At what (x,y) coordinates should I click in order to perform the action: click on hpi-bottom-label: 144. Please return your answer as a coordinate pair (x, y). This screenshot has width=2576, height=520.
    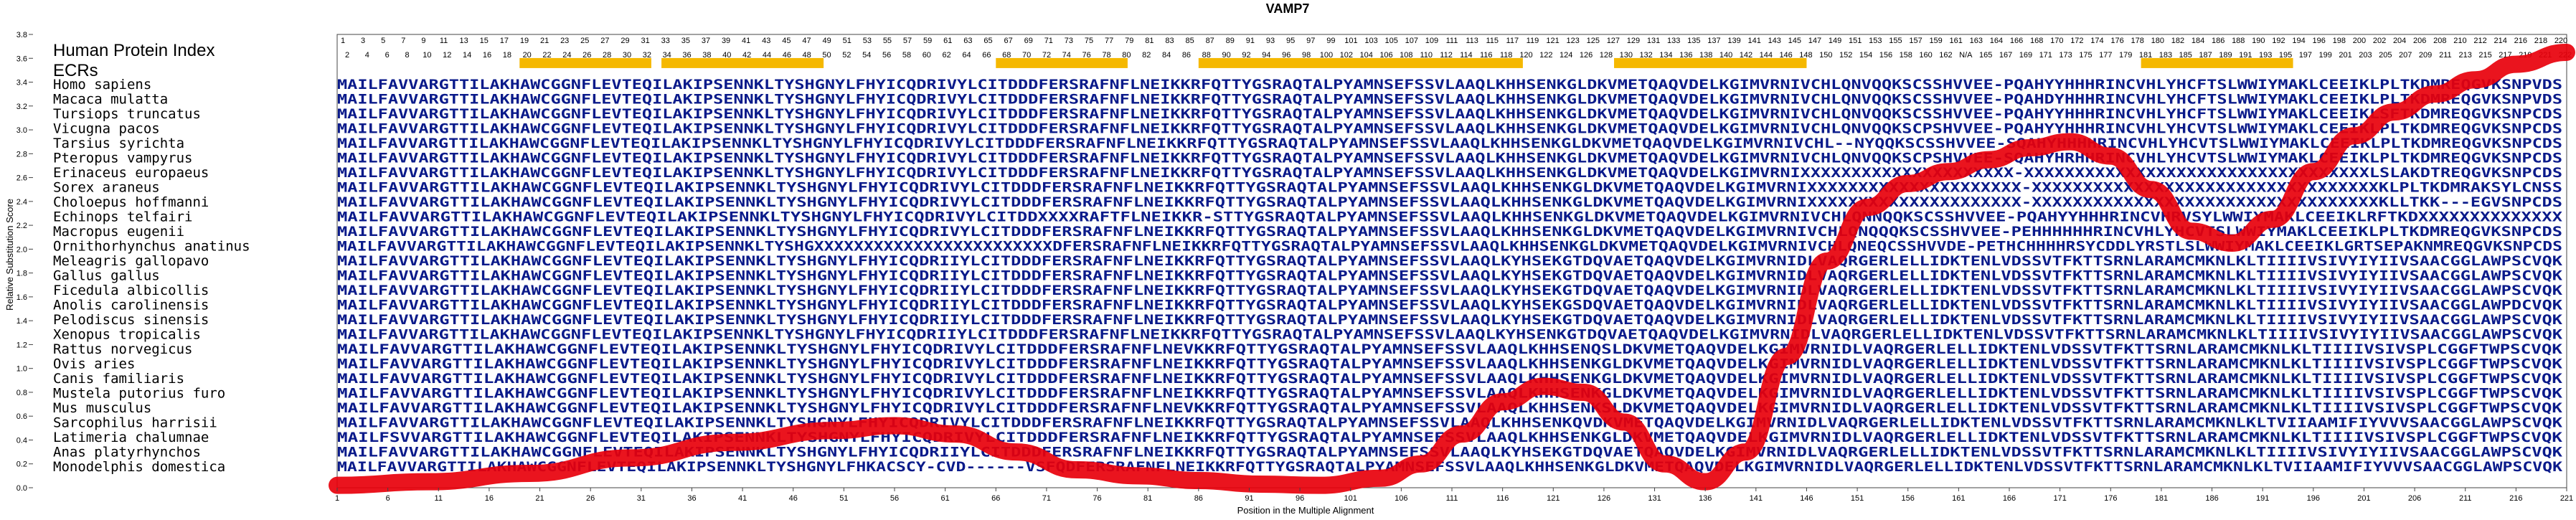
    Looking at the image, I should click on (1766, 55).